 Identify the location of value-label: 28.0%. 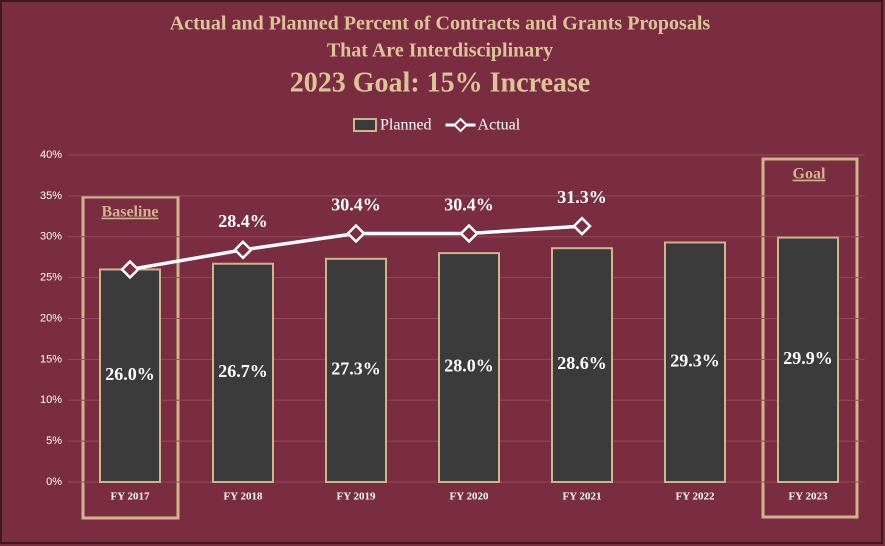
(469, 366).